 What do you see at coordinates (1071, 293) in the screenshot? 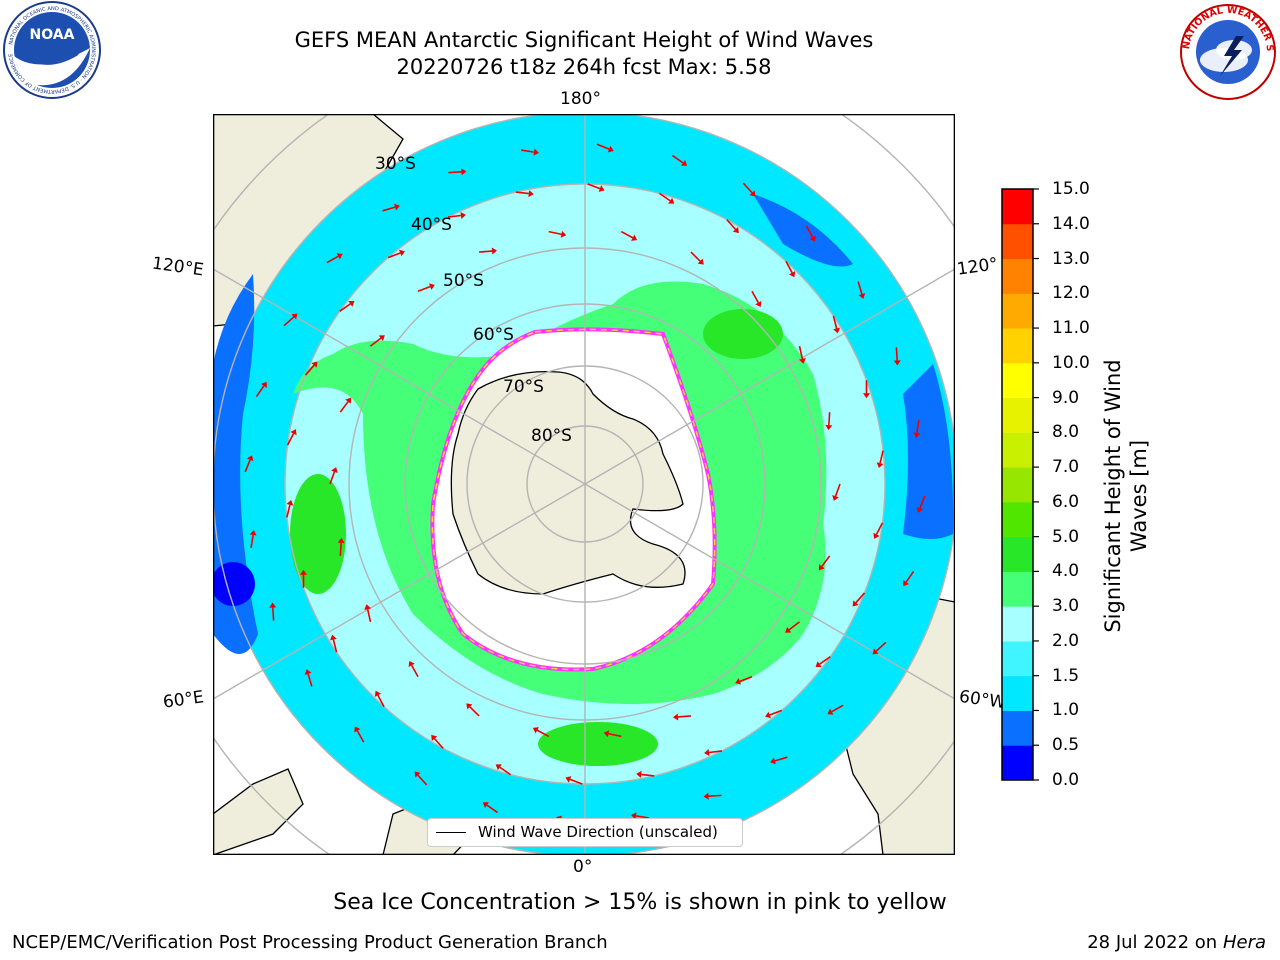
I see `colorbar-tick-label: 12.0` at bounding box center [1071, 293].